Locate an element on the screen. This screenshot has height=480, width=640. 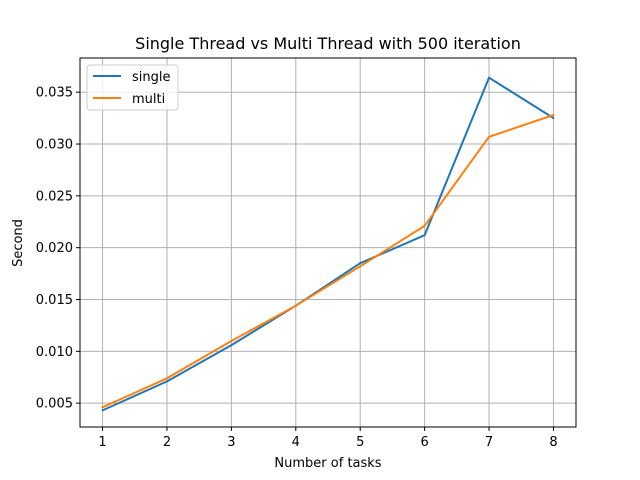
x-tick-label: 7 is located at coordinates (489, 442).